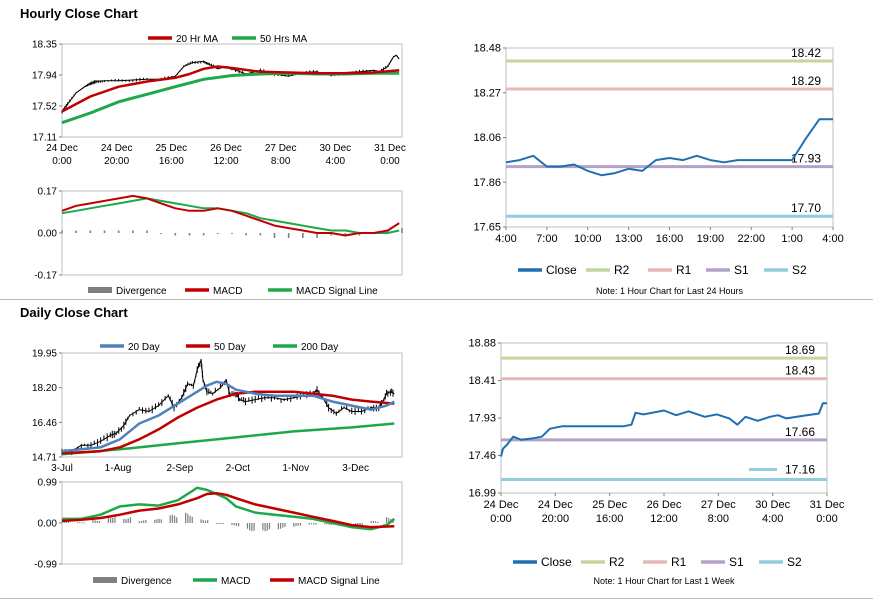 The image size is (873, 601). I want to click on daily-price-xtick-1: 1-Aug, so click(118, 468).